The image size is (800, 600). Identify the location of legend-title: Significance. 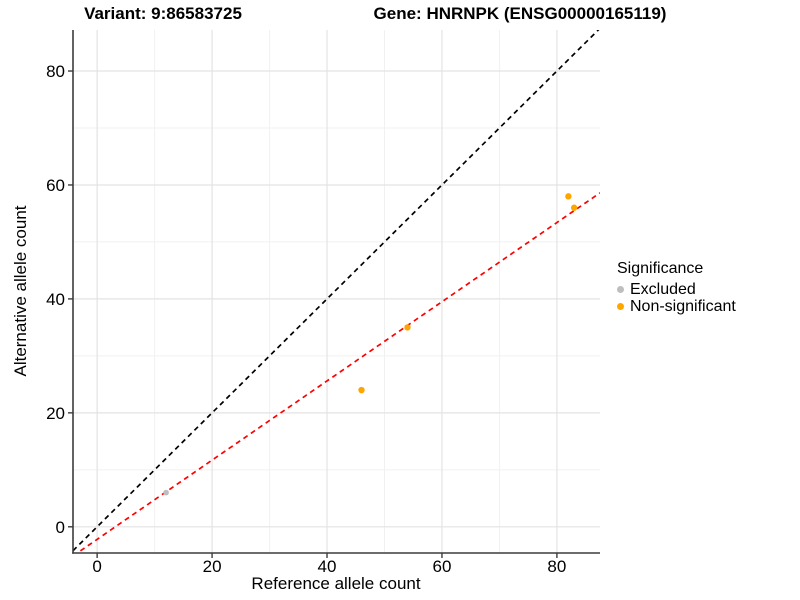
(660, 268).